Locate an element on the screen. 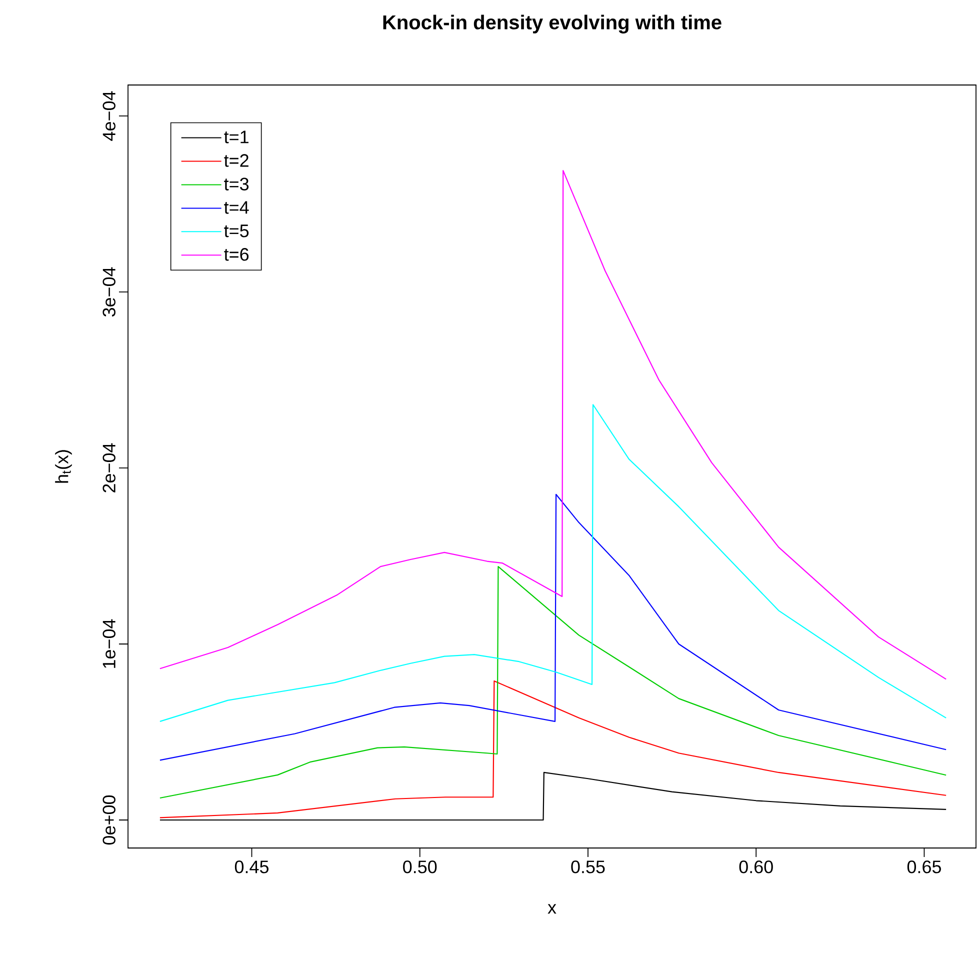 This screenshot has width=978, height=967. y-tick-label: 3e−04 is located at coordinates (109, 292).